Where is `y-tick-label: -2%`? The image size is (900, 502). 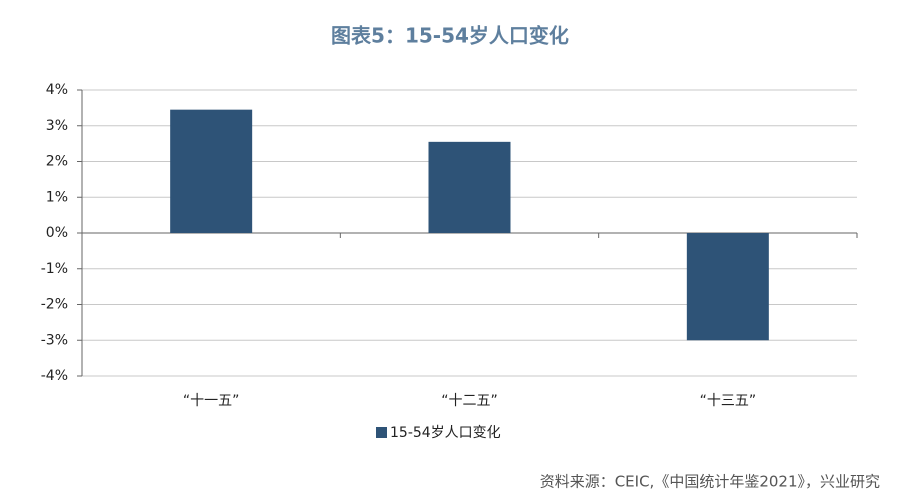
y-tick-label: -2% is located at coordinates (54, 305).